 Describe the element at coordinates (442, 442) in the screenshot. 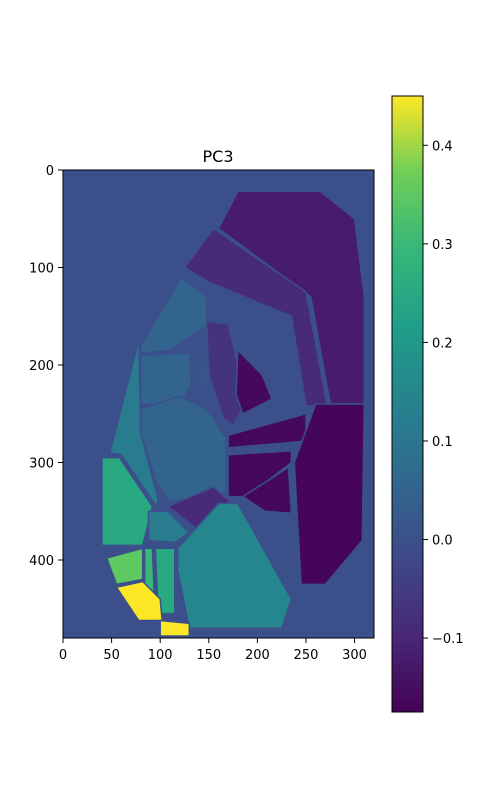

I see `colorbar-tick-label: 0.1` at that location.